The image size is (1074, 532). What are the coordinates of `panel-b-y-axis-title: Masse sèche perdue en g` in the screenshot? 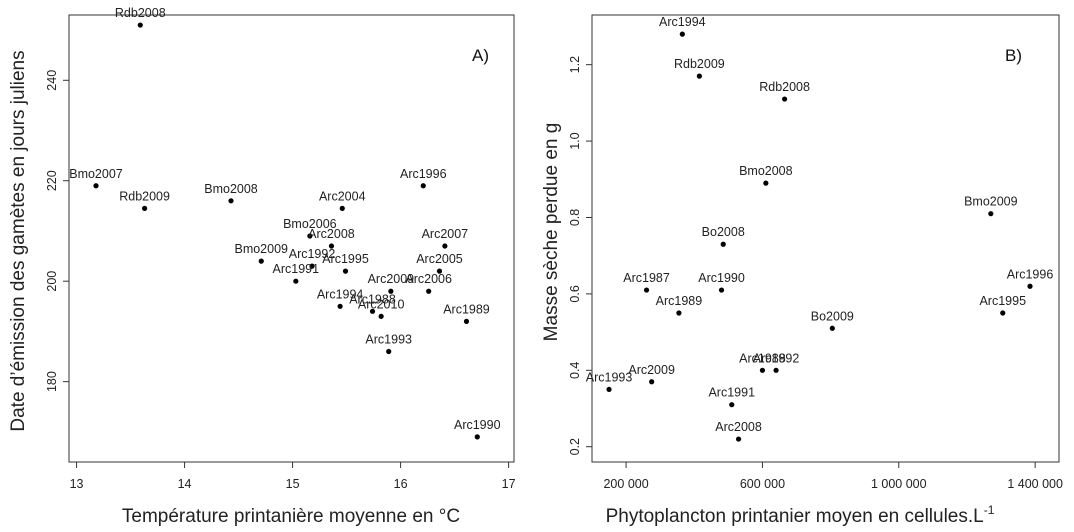 It's located at (551, 232).